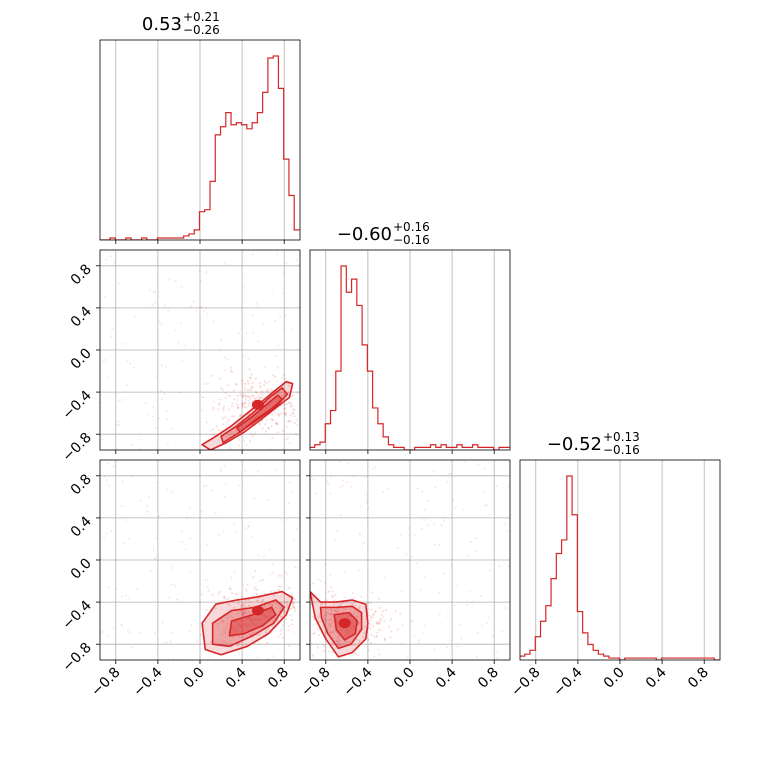 Image resolution: width=760 pixels, height=760 pixels. I want to click on x-tick-label: 0.4, so click(446, 677).